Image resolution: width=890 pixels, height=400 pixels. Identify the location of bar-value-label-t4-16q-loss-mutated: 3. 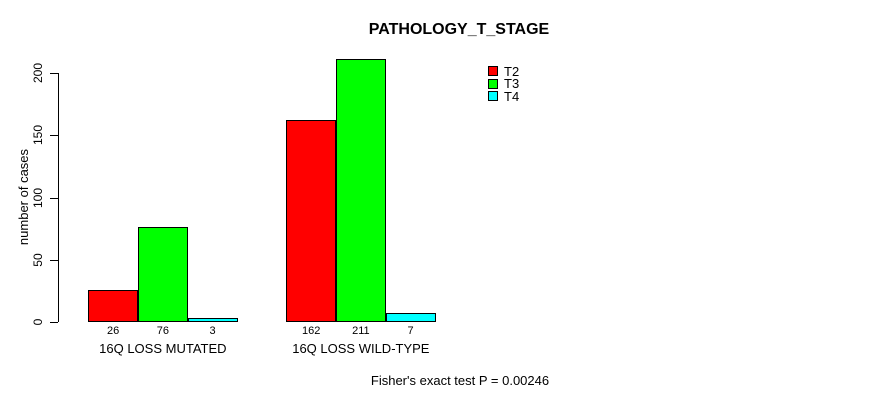
(212, 331).